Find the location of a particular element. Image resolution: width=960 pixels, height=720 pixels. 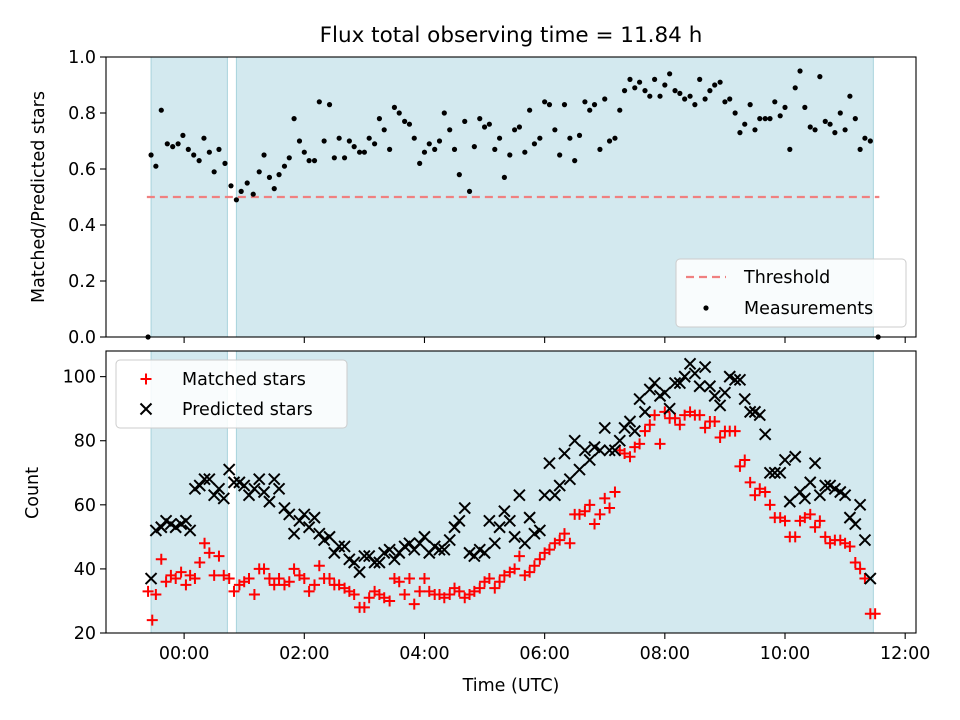

top-ytick-label-0: 0.0 is located at coordinates (82, 338).